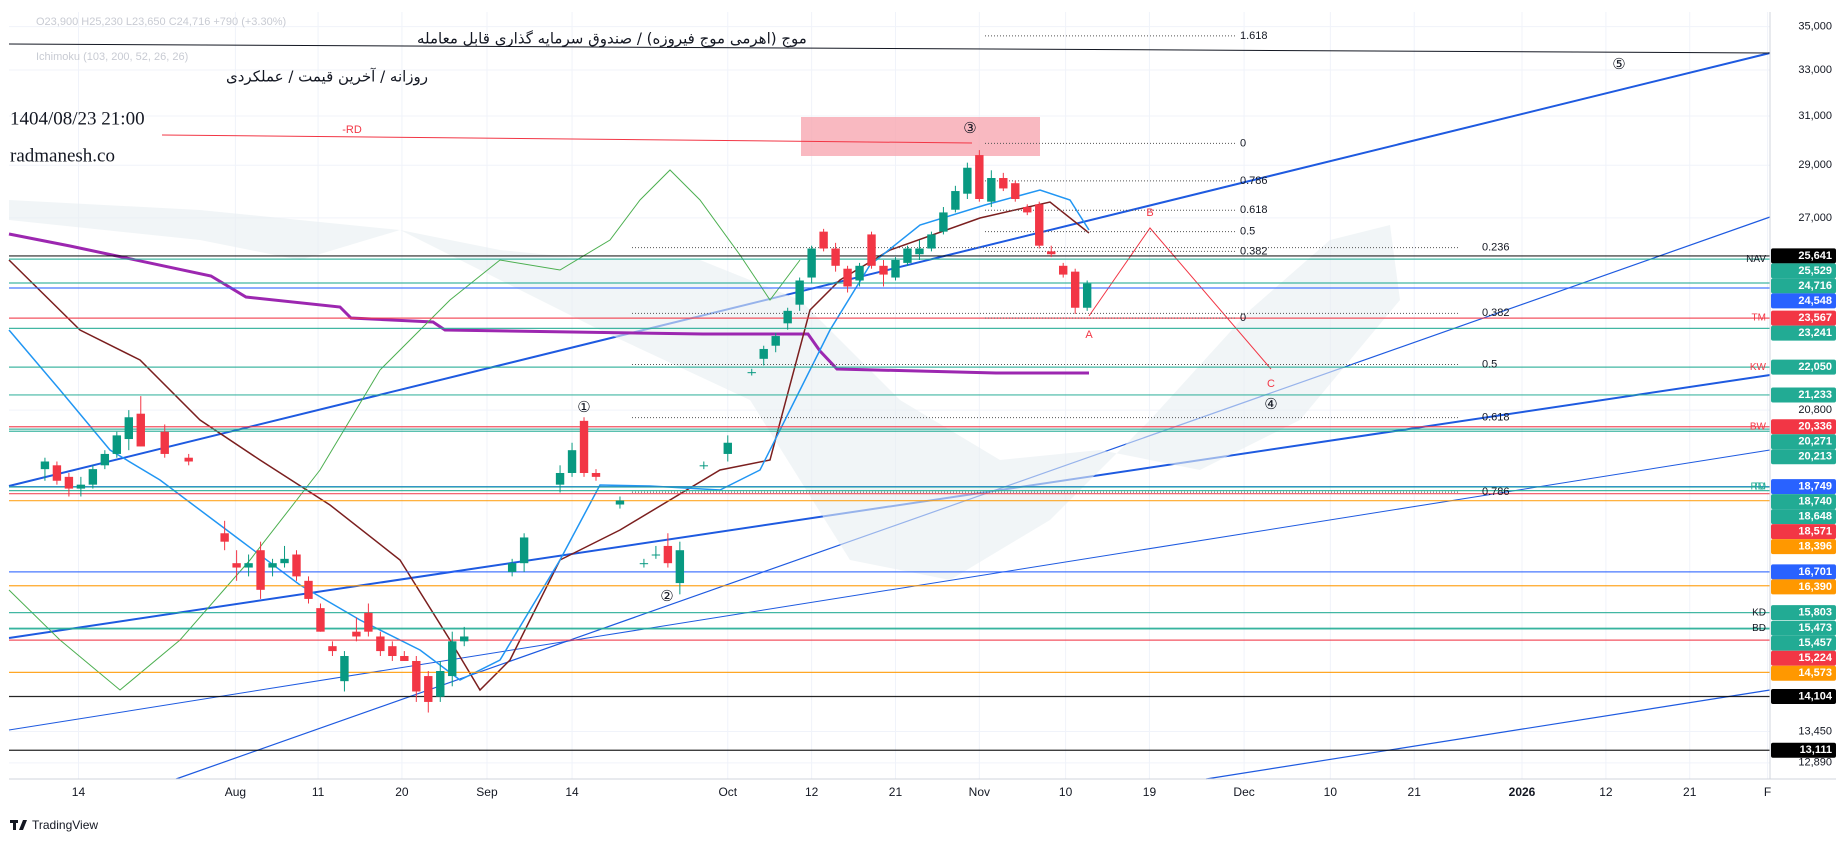 The width and height of the screenshot is (1836, 843). I want to click on kijun-line, so click(548, 303).